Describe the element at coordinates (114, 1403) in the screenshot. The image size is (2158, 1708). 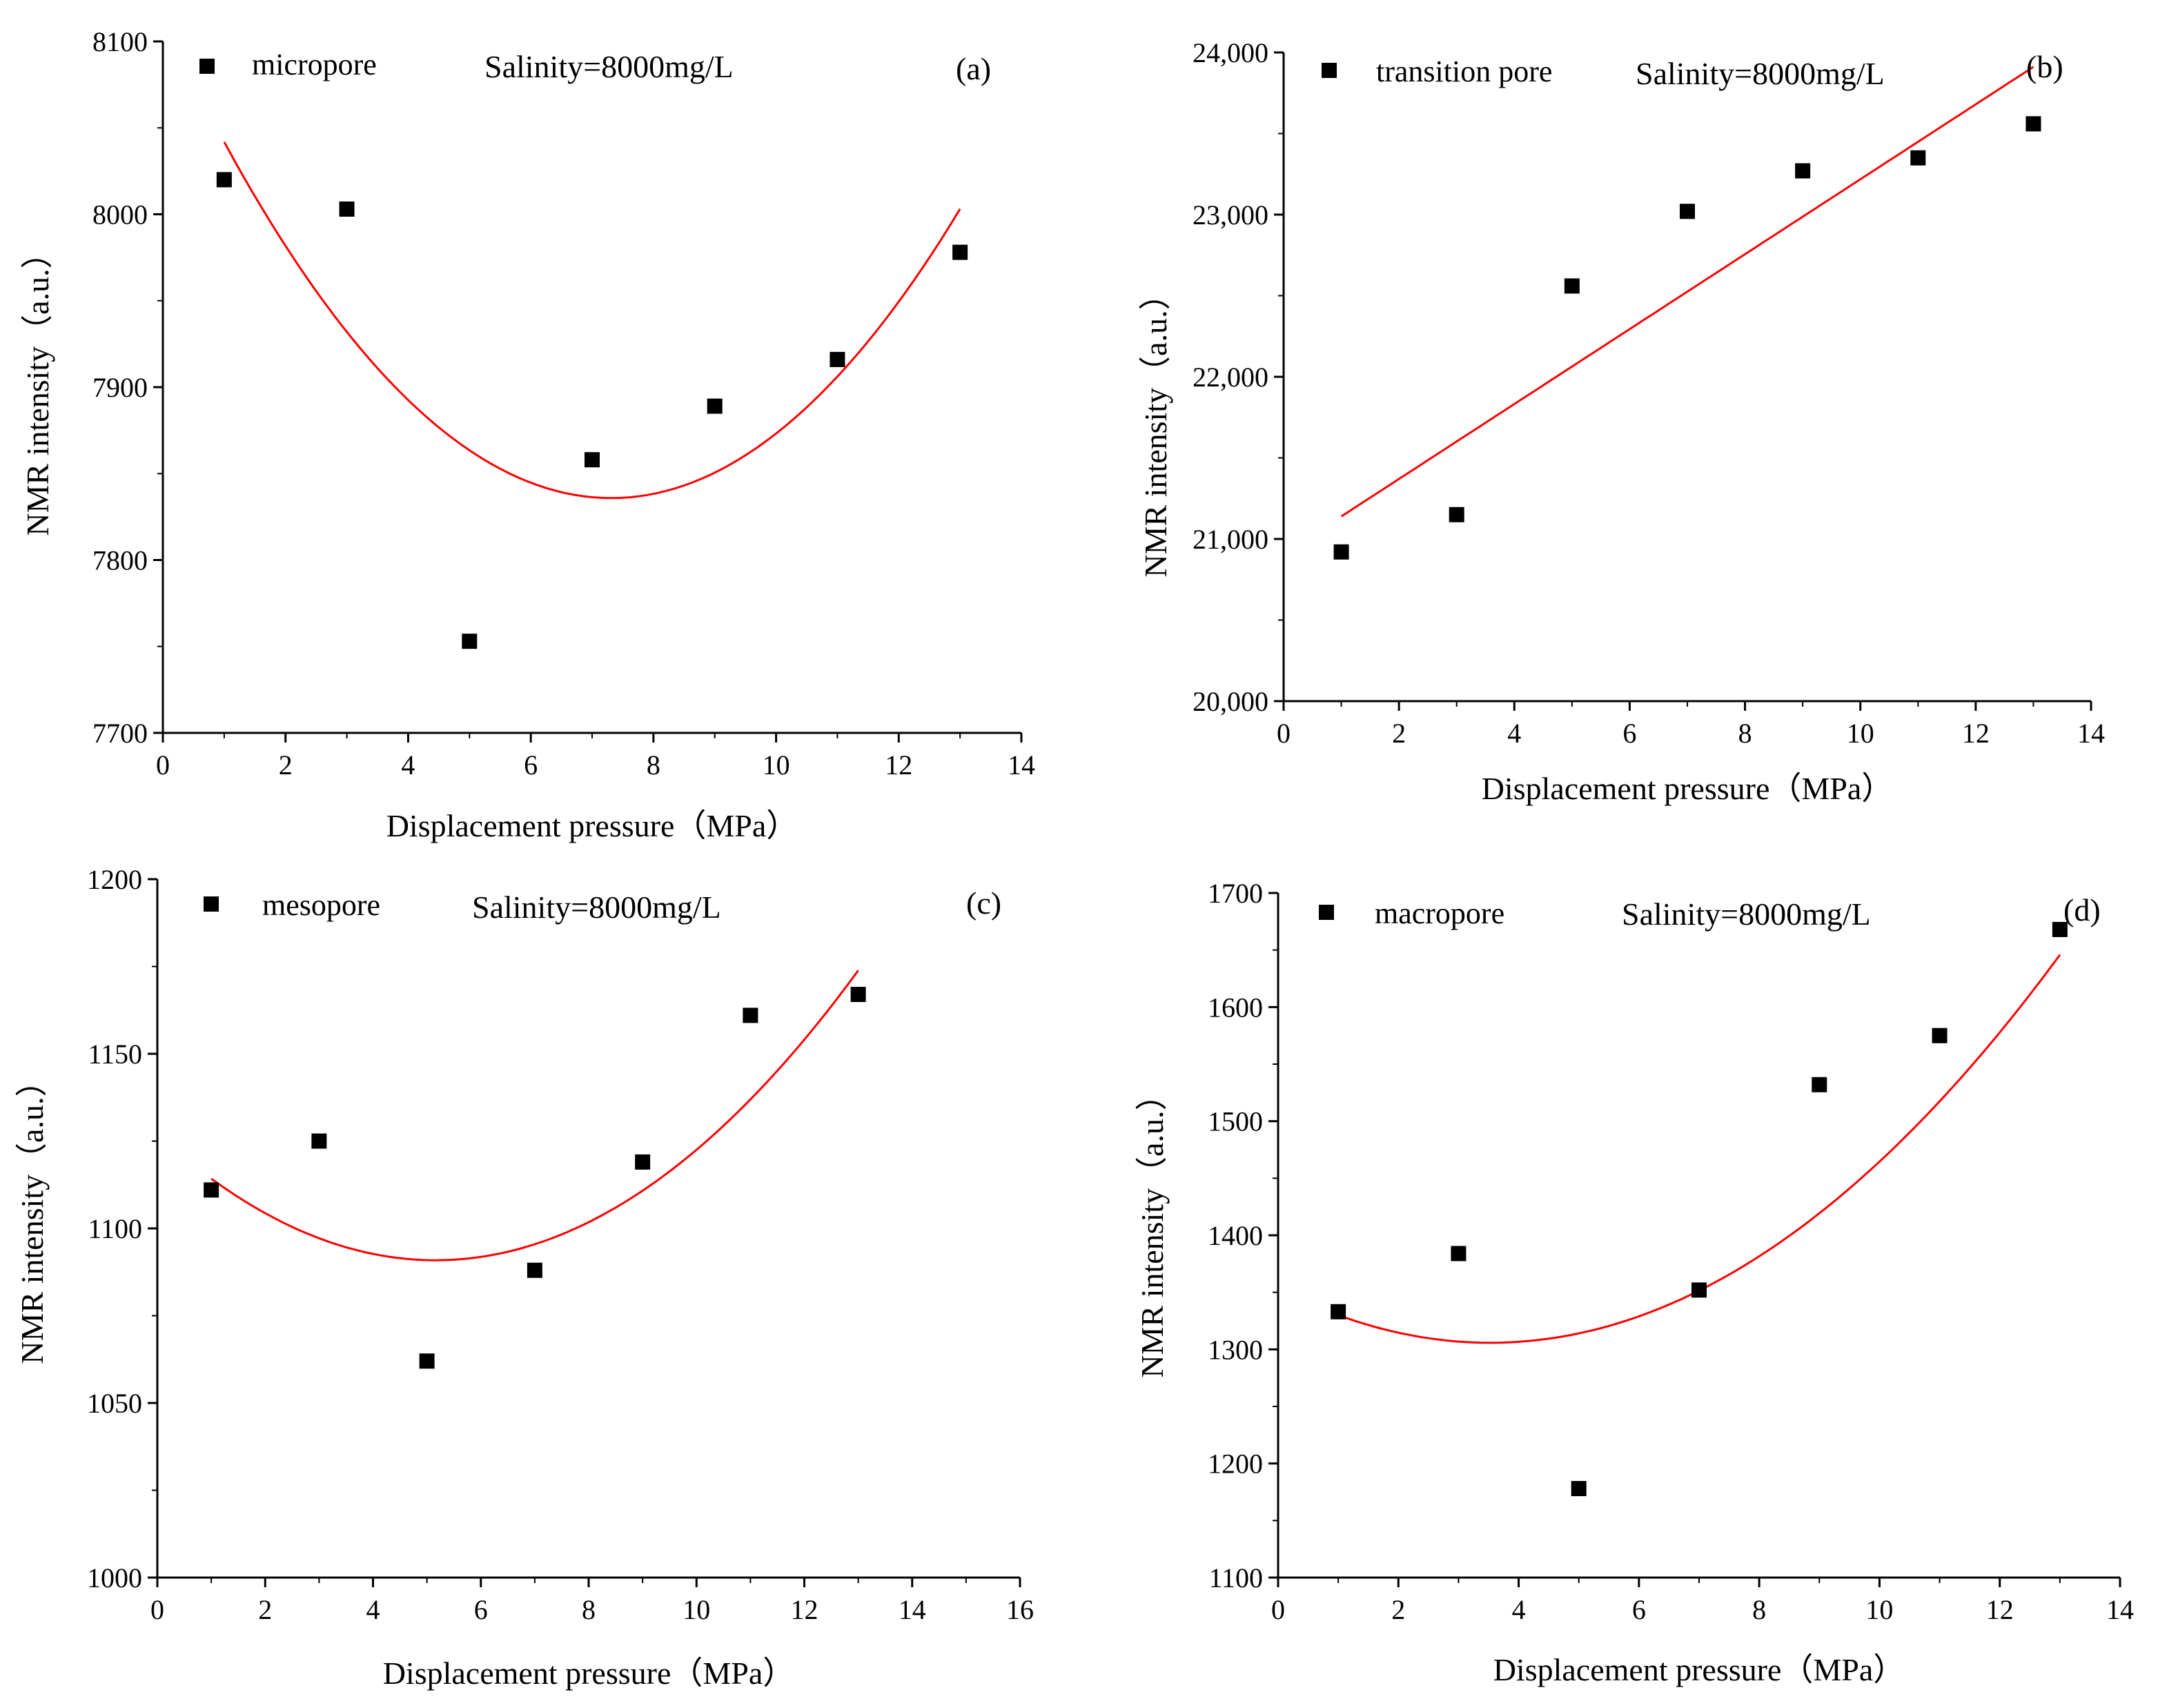
I see `y-tick-label: 1050` at that location.